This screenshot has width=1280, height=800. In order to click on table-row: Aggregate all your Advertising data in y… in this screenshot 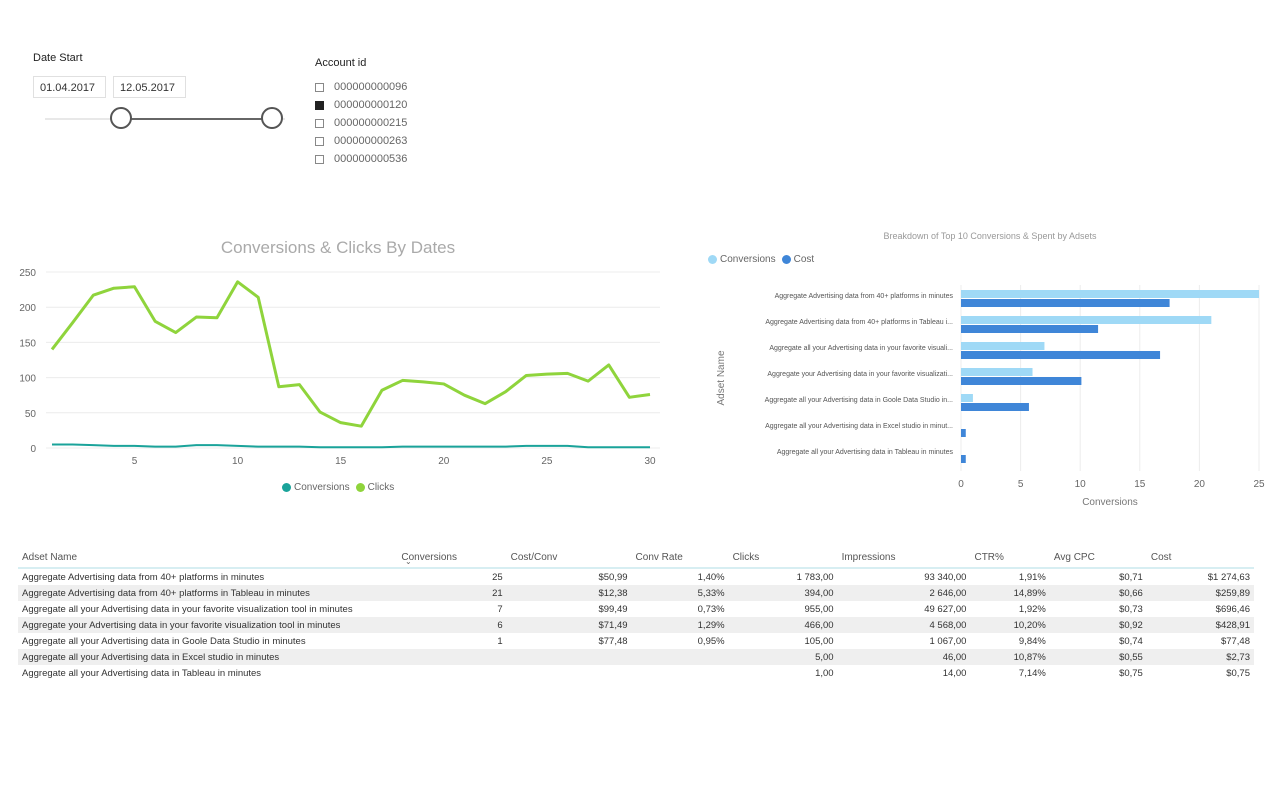, I will do `click(636, 609)`.